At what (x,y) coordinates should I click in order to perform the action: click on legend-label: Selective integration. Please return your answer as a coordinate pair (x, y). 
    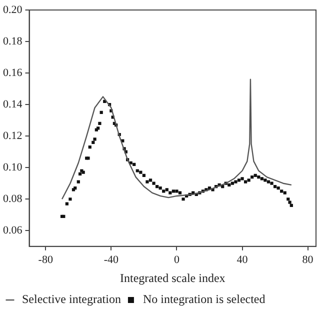
    Looking at the image, I should click on (71, 299).